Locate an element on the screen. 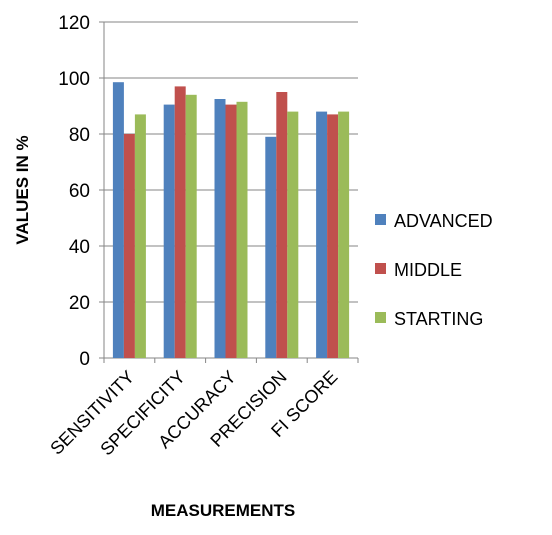 This screenshot has width=552, height=535. y-axis-title: VALUES IN % is located at coordinates (22, 189).